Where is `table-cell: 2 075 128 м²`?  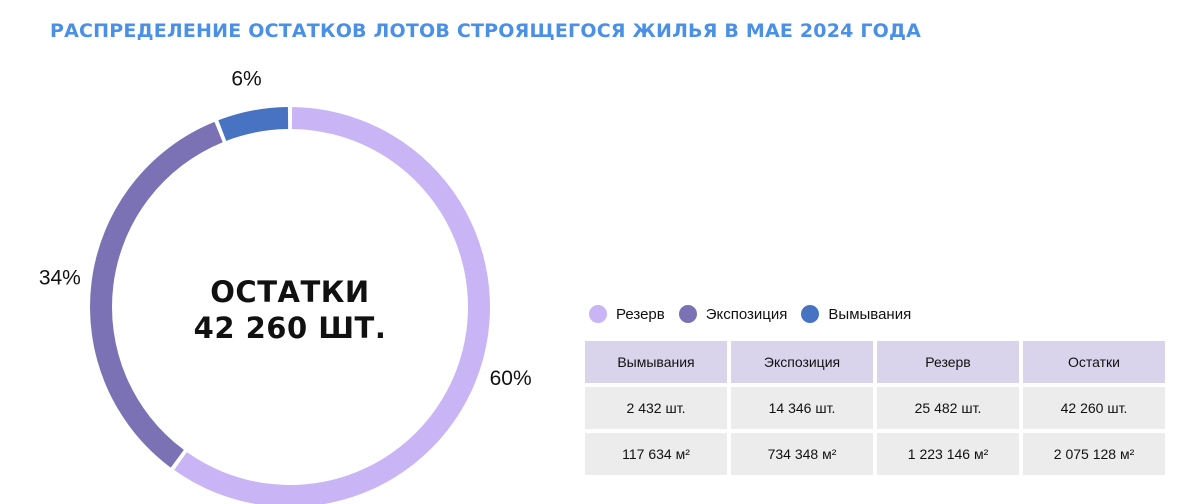
table-cell: 2 075 128 м² is located at coordinates (1094, 454).